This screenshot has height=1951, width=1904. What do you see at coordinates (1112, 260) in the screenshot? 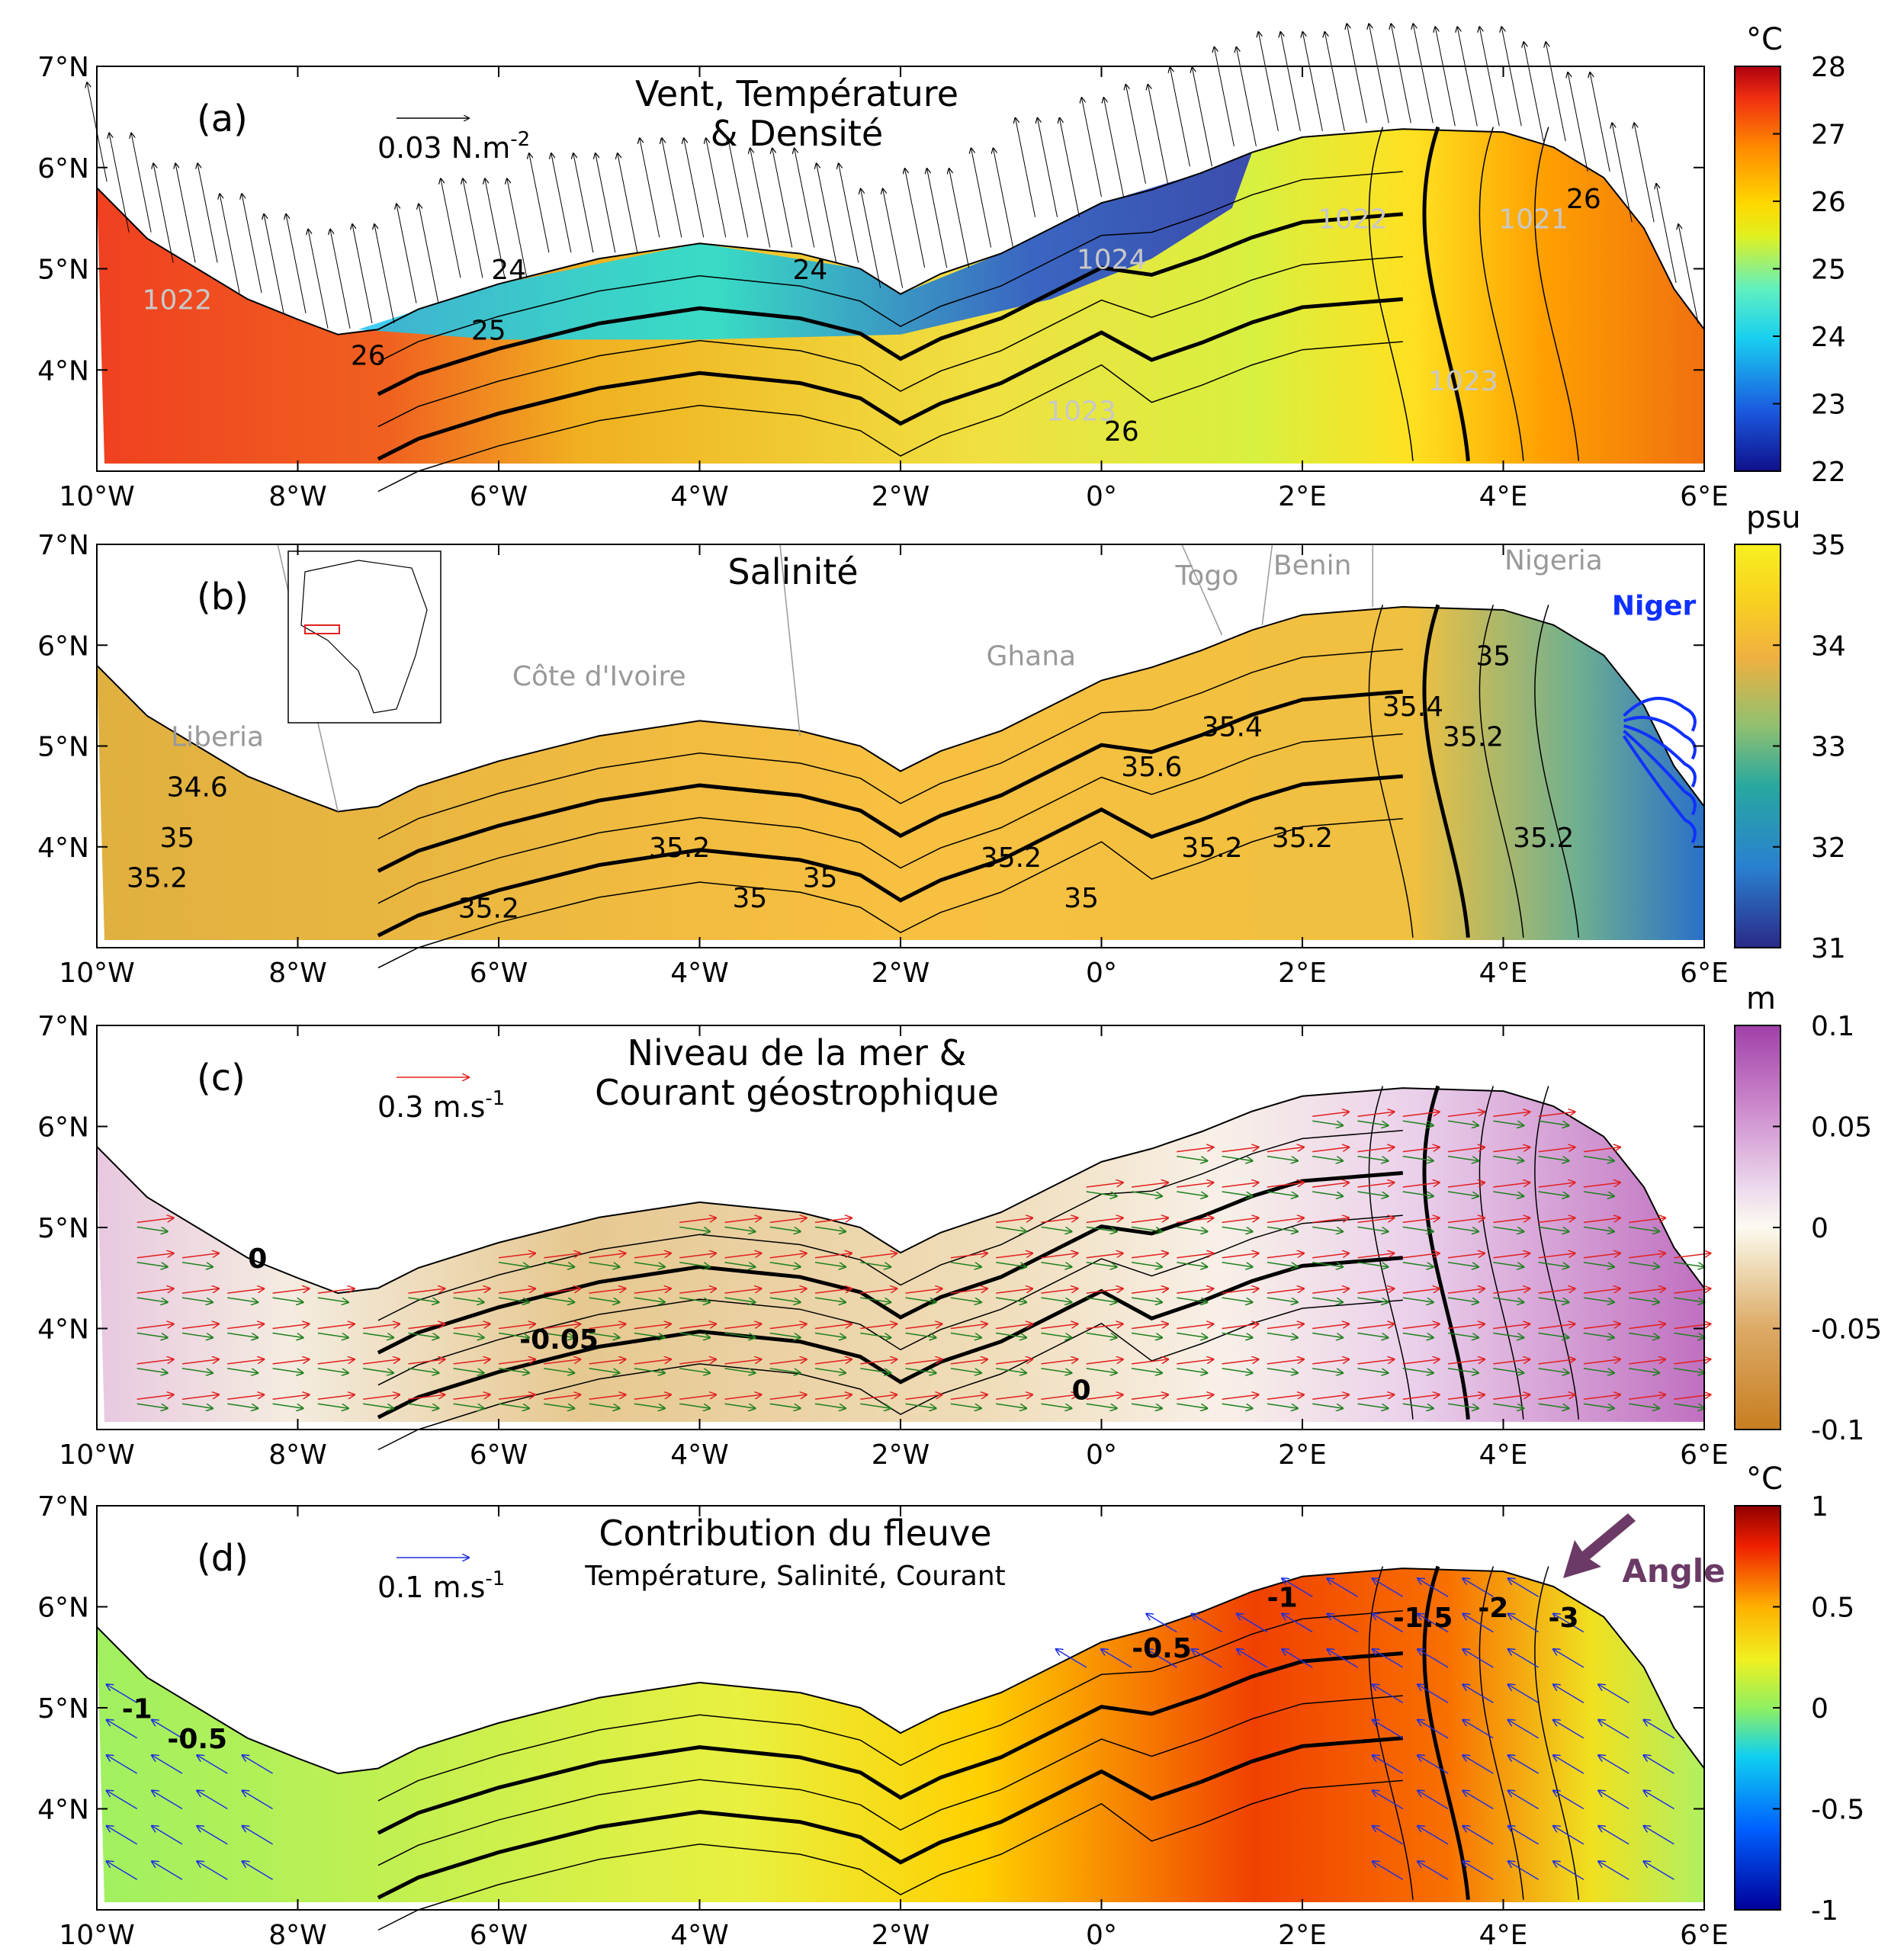
I see `contour-label: 1024` at bounding box center [1112, 260].